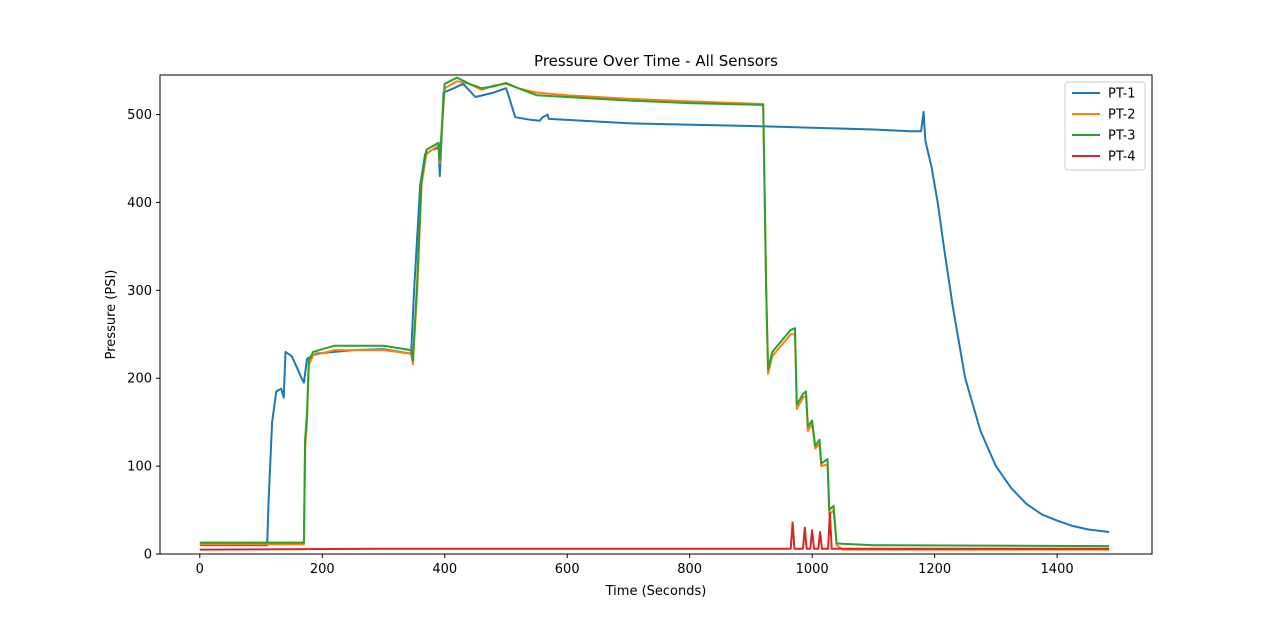 This screenshot has width=1280, height=623. Describe the element at coordinates (139, 203) in the screenshot. I see `y-tick-label: 400` at that location.